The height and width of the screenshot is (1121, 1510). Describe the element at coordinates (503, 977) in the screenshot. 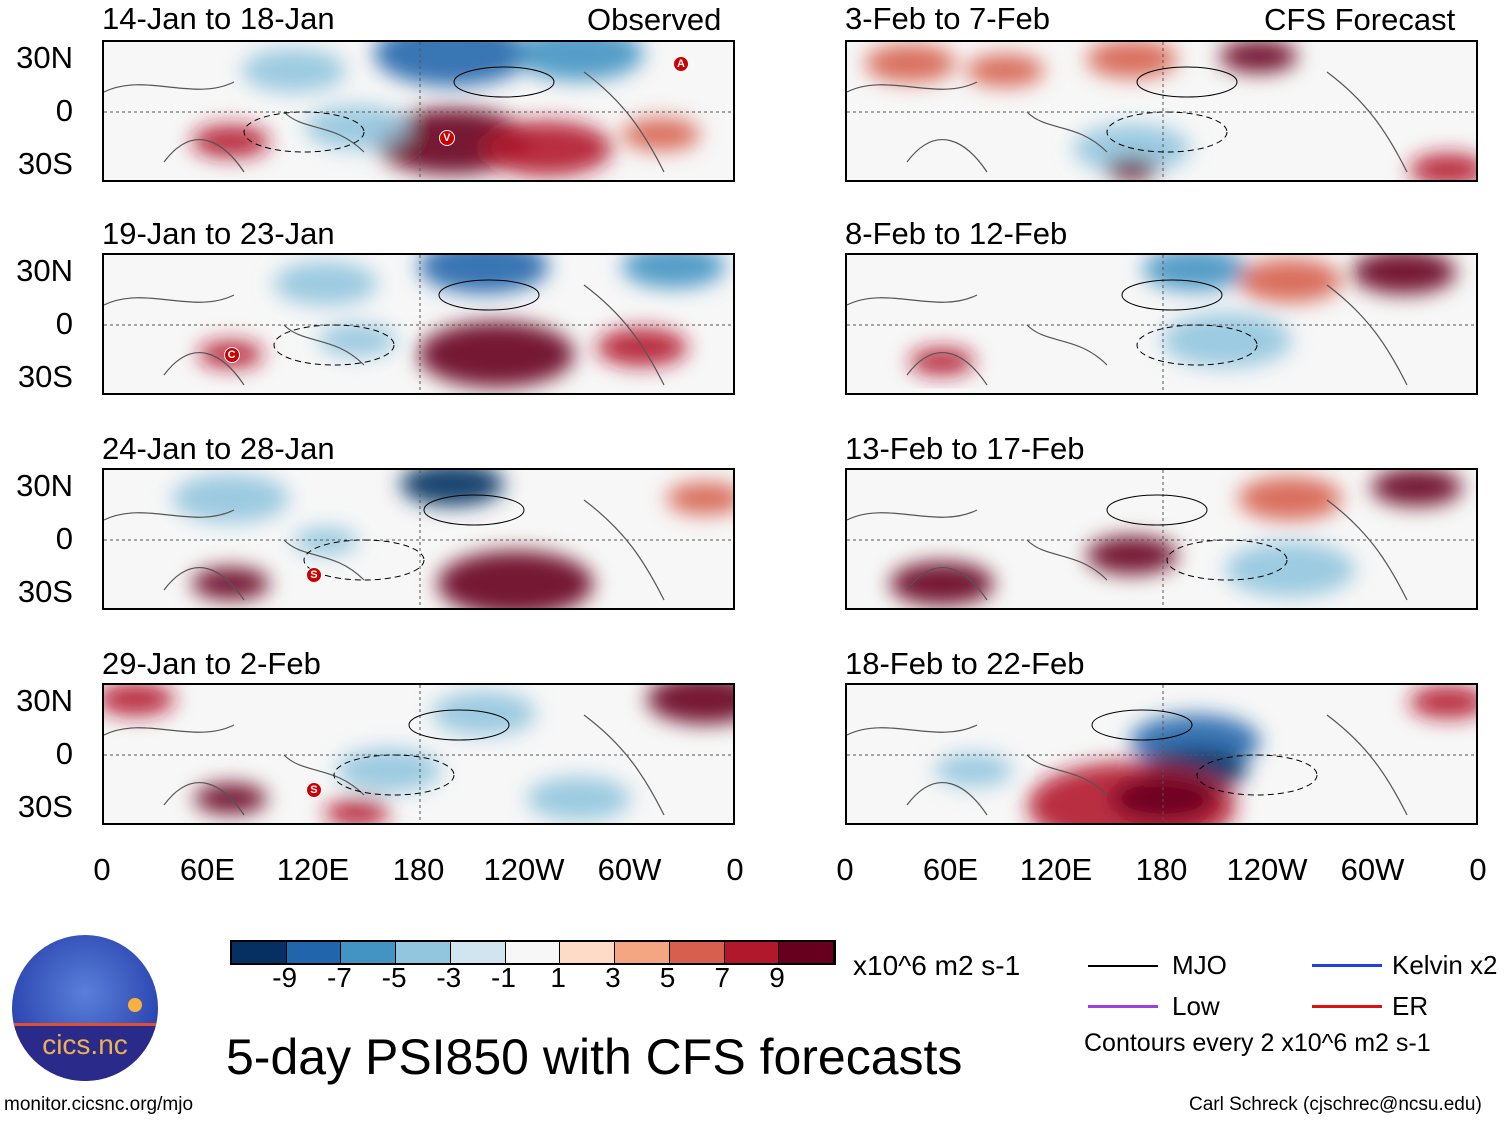

I see `colorbar-tick-label: -1` at that location.